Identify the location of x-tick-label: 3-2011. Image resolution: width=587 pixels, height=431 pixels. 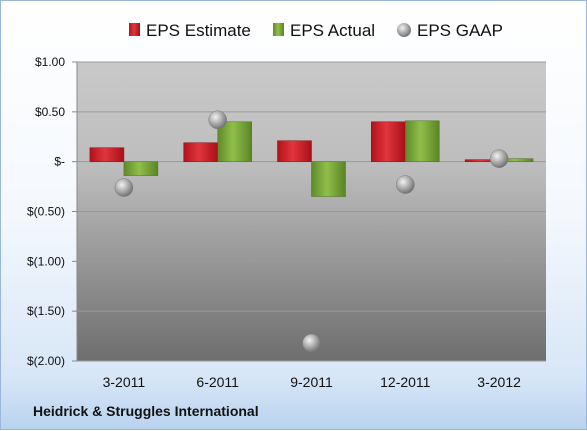
(124, 382).